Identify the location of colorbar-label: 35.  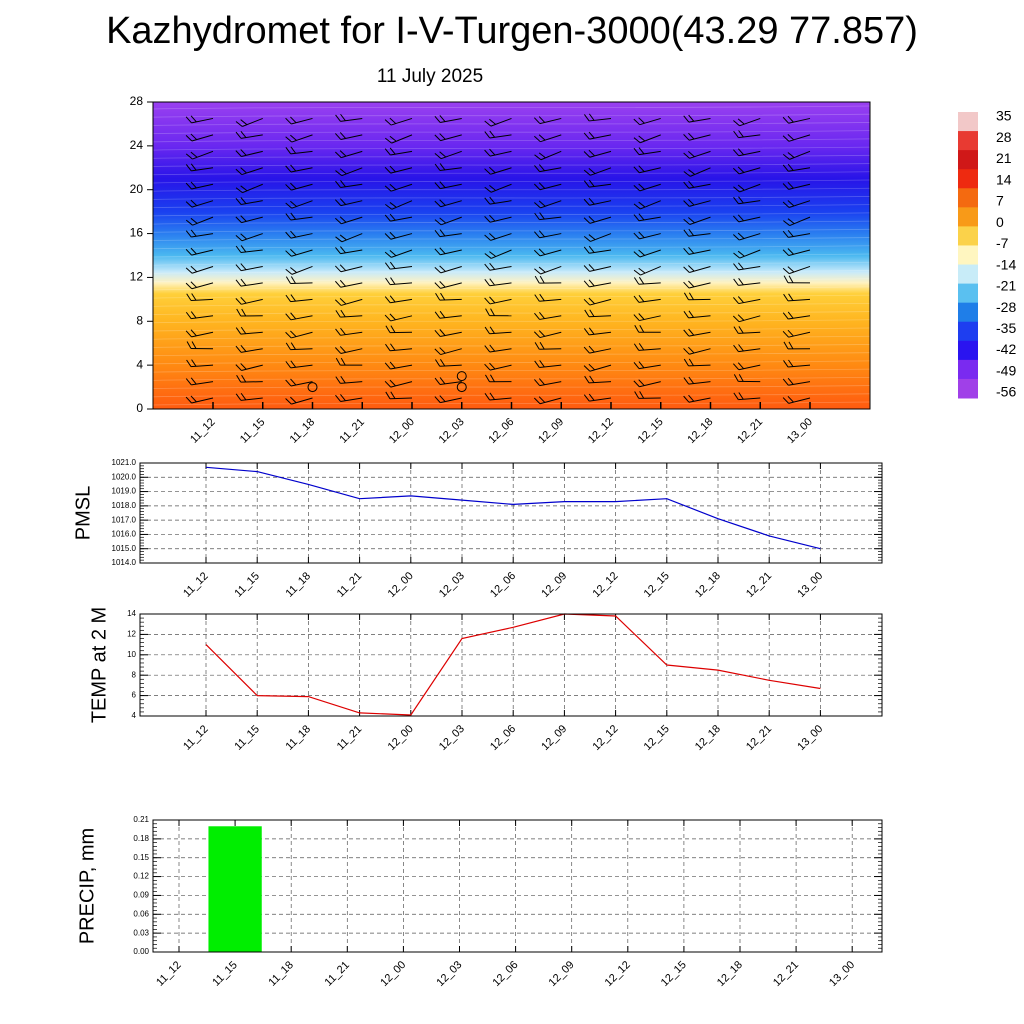
(1004, 116).